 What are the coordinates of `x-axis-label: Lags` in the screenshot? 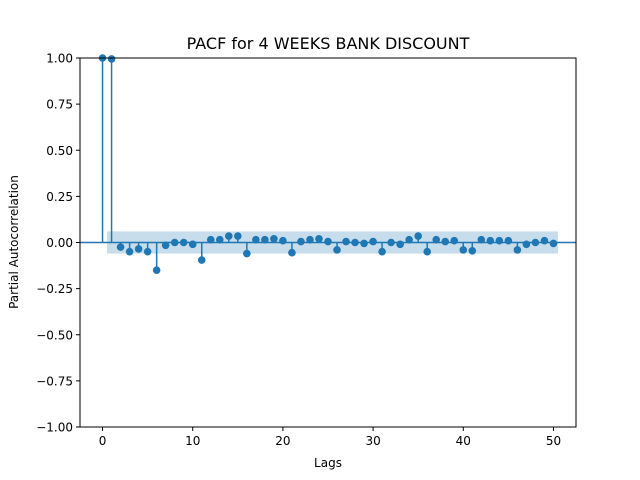 It's located at (328, 463).